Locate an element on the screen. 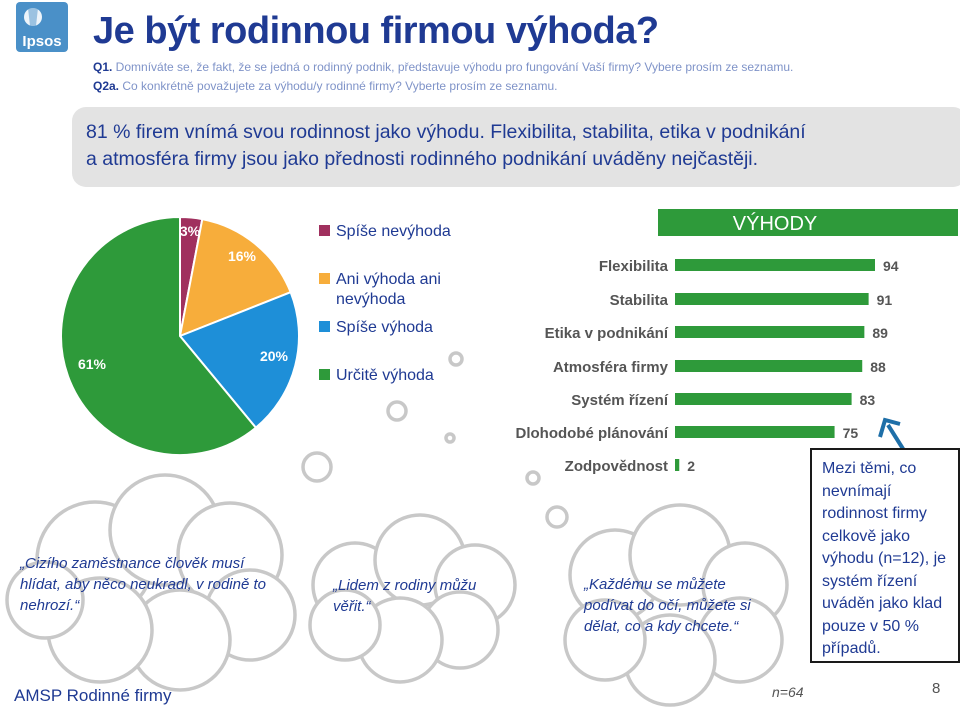 This screenshot has width=960, height=708. footer-brand: AMSP Rodinné firmy is located at coordinates (93, 695).